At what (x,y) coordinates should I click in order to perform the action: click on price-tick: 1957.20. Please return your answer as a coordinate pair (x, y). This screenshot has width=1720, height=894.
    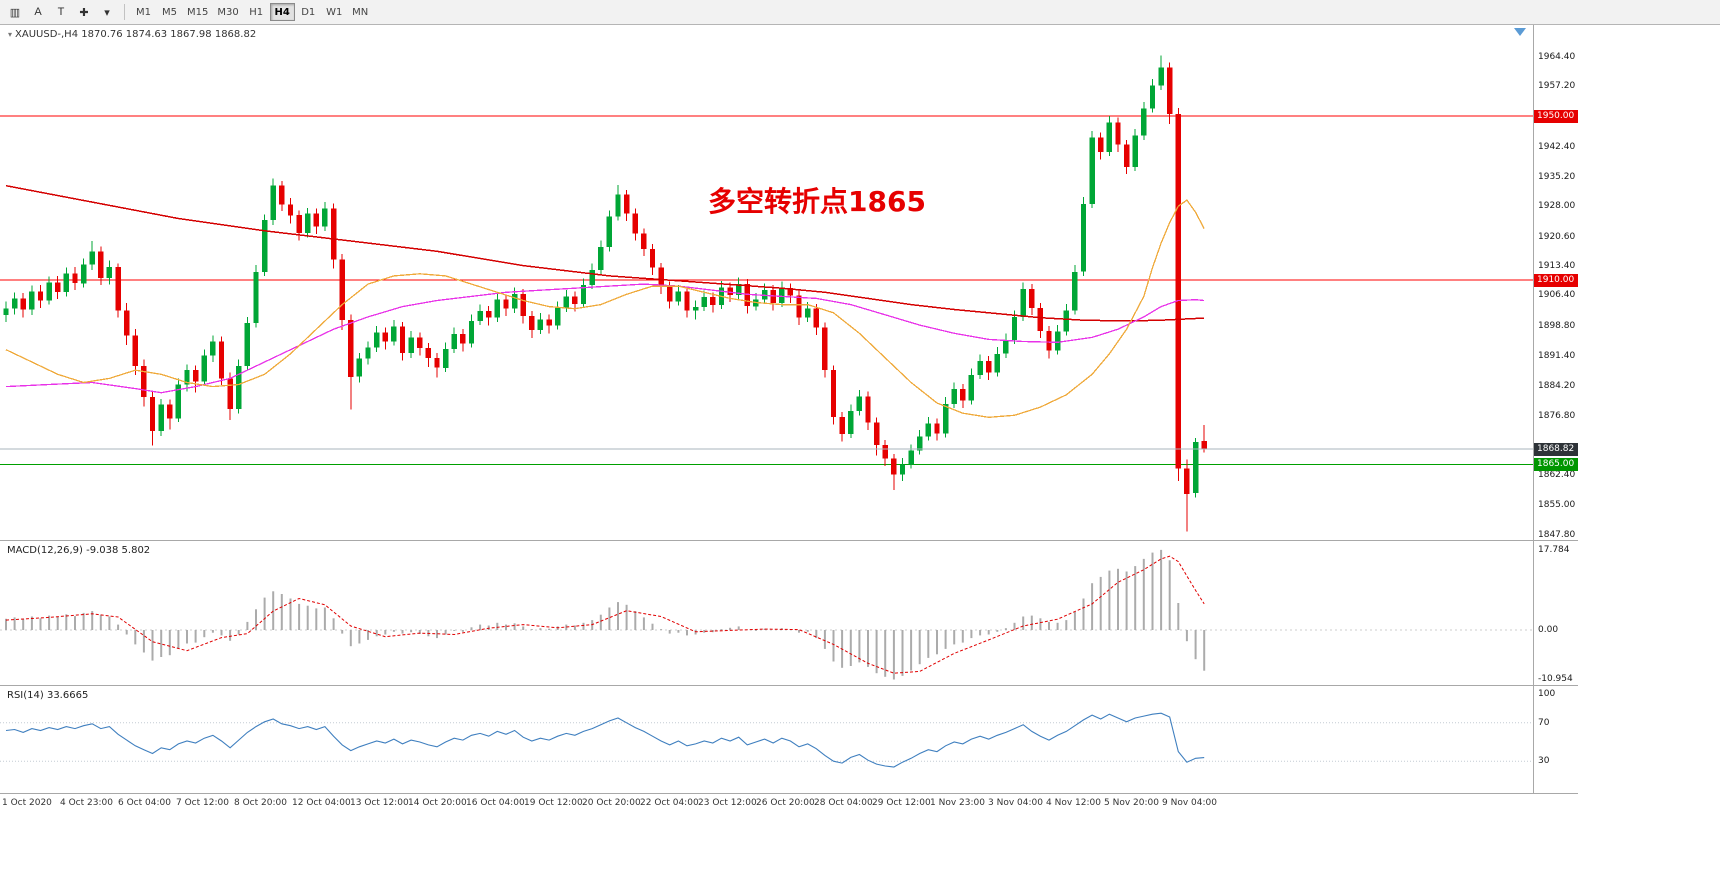
    Looking at the image, I should click on (1557, 86).